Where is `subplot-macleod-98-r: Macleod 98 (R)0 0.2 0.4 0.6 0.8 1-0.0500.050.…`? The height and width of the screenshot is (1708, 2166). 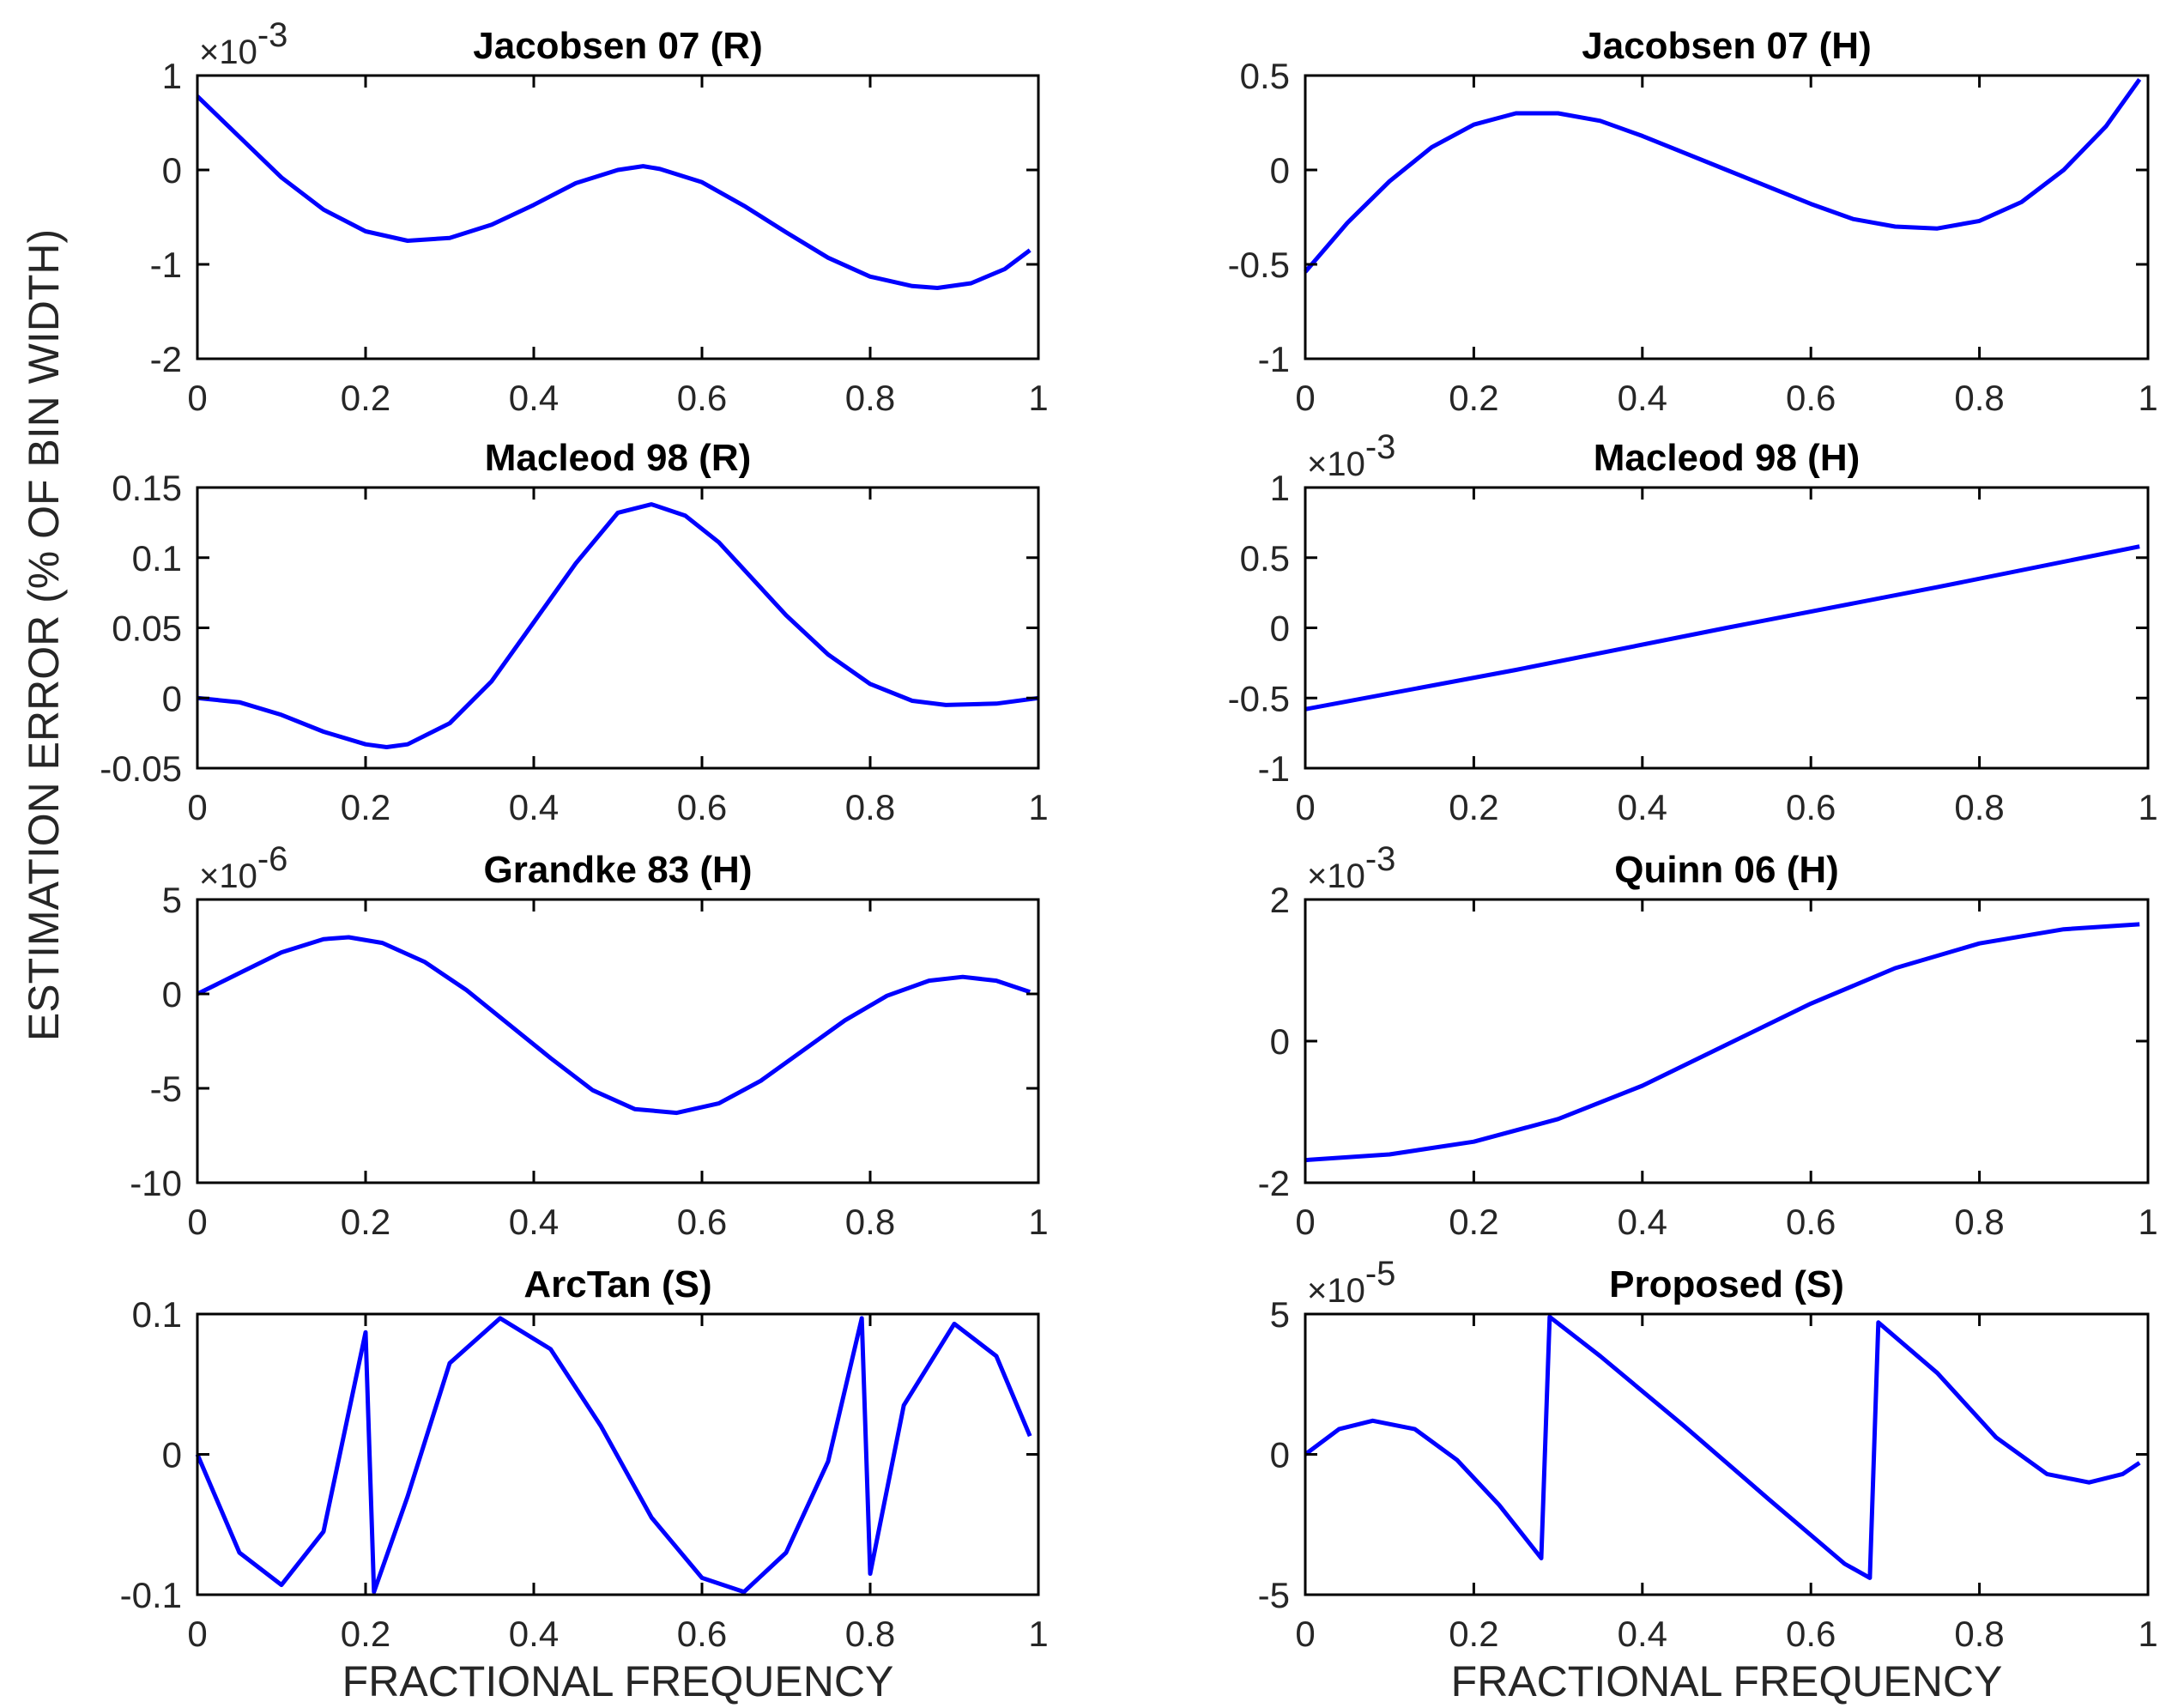 subplot-macleod-98-r: Macleod 98 (R)0 0.2 0.4 0.6 0.8 1-0.0500.050.… is located at coordinates (574, 632).